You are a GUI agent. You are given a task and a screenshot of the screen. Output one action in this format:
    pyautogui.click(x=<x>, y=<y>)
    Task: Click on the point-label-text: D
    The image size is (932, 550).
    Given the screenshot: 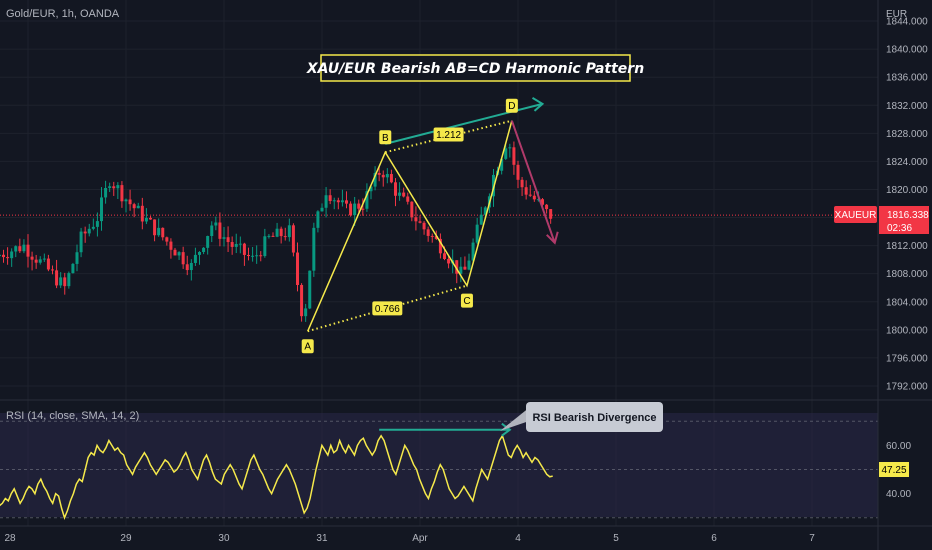 What is the action you would take?
    pyautogui.click(x=511, y=106)
    